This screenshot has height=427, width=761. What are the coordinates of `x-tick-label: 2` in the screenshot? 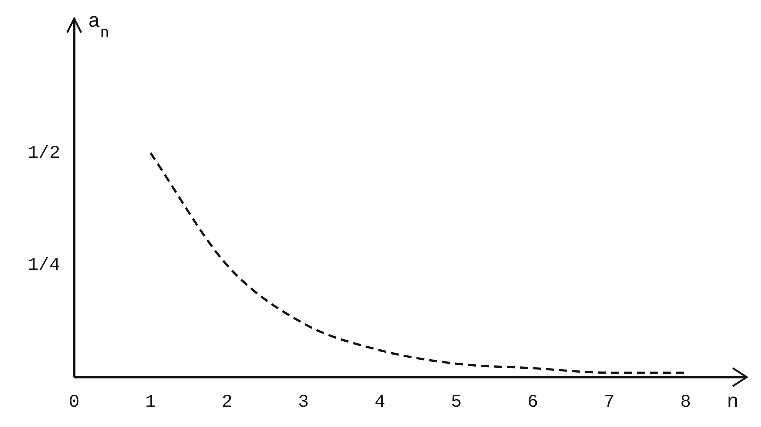 It's located at (227, 402).